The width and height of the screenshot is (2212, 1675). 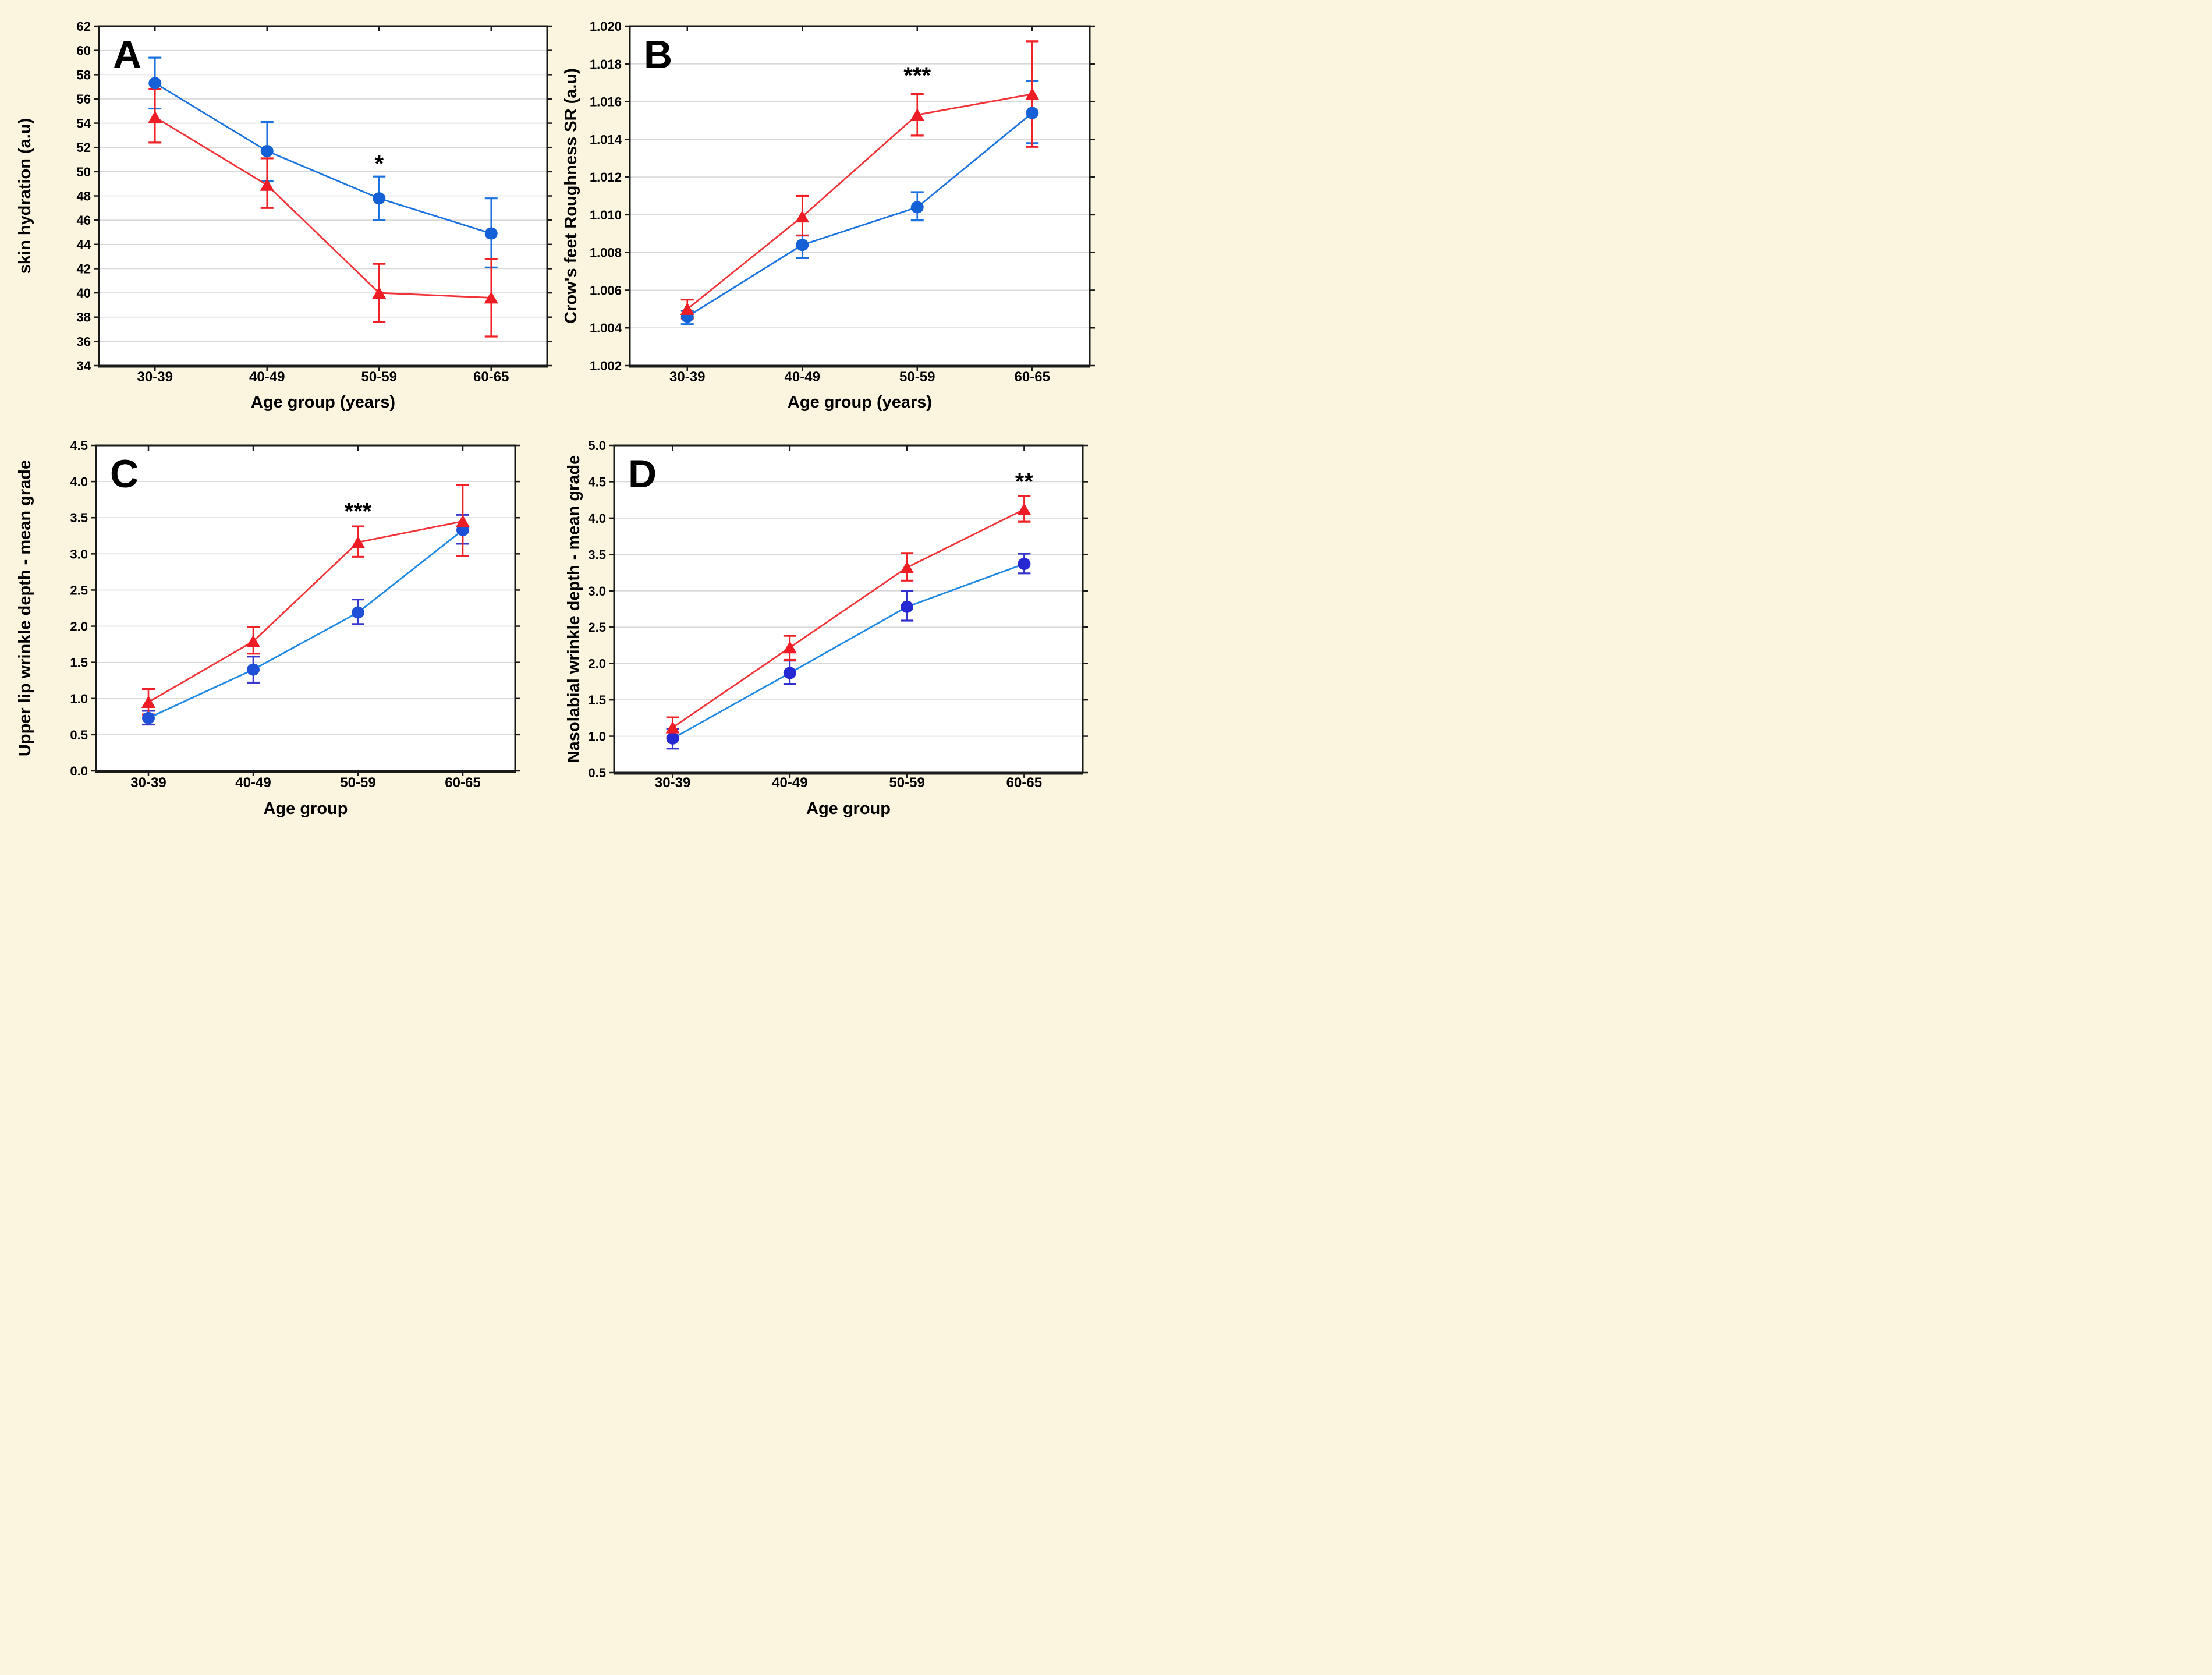 I want to click on x-axis-label: Age group, so click(x=306, y=808).